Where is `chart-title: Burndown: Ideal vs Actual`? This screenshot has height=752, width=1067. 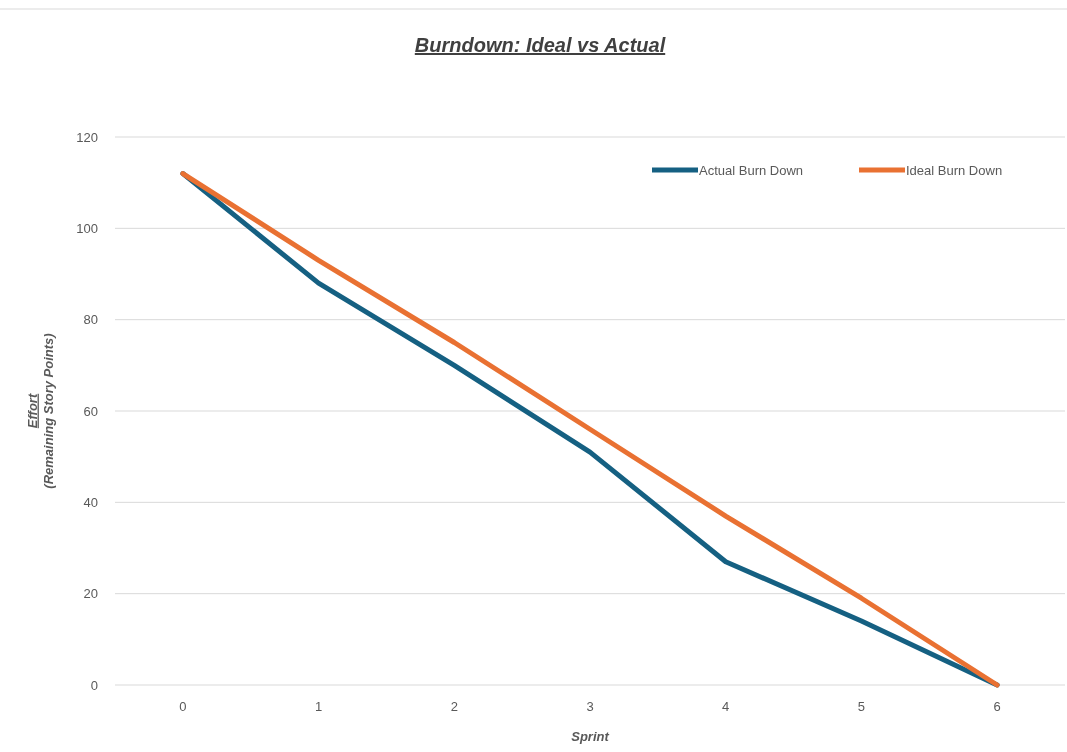 chart-title: Burndown: Ideal vs Actual is located at coordinates (540, 45).